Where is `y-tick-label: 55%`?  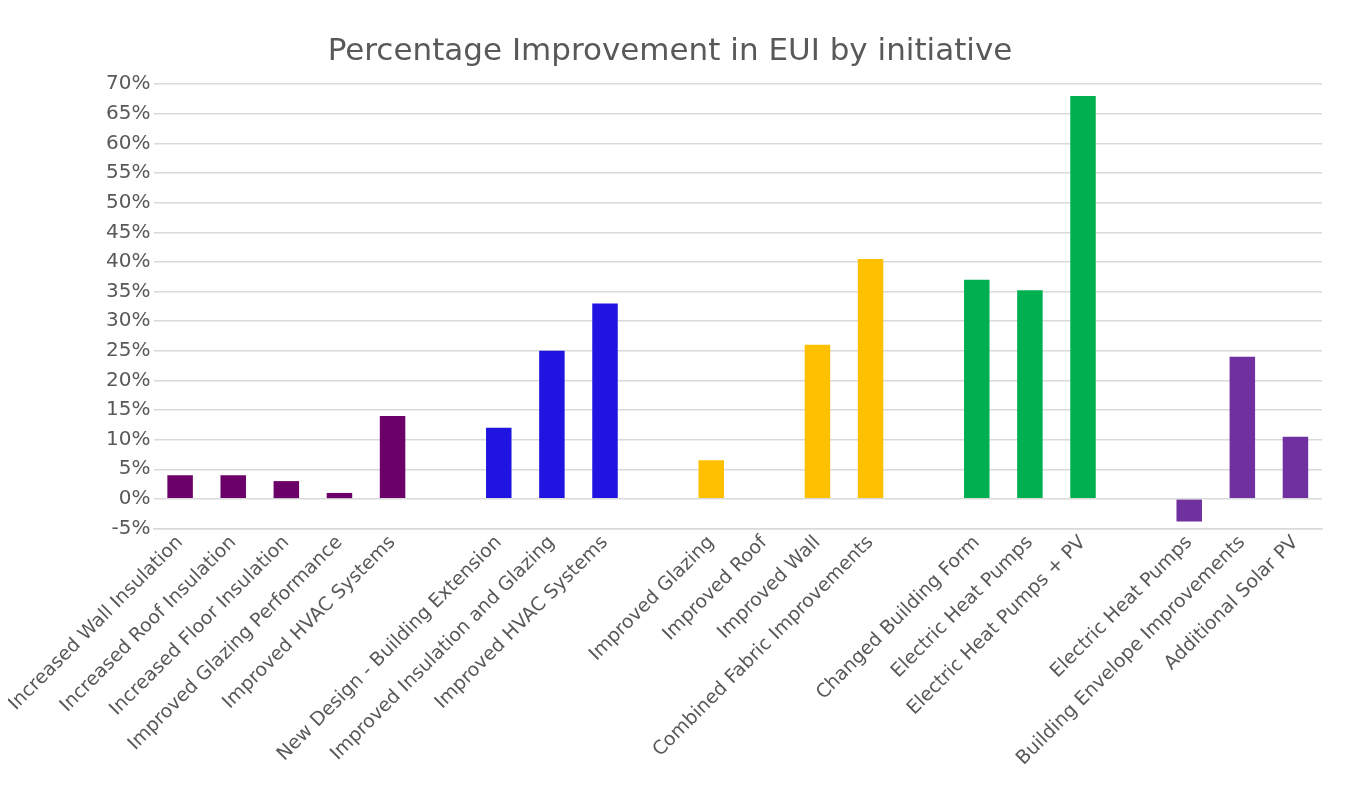
y-tick-label: 55% is located at coordinates (128, 171).